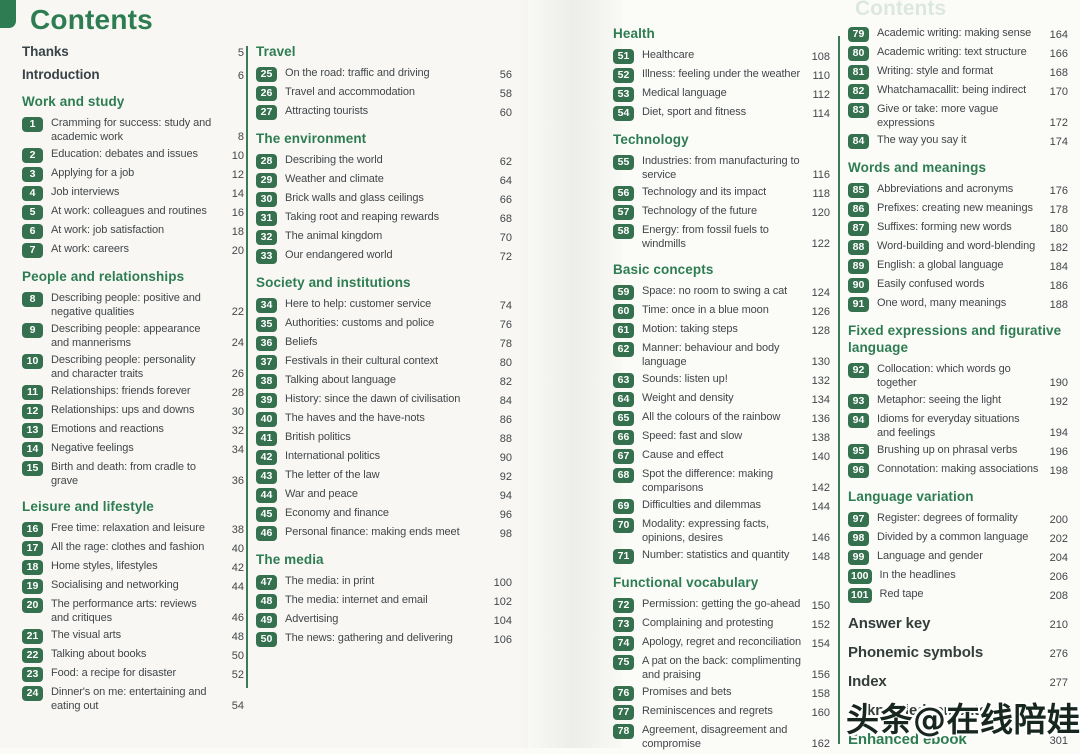  Describe the element at coordinates (570, 374) in the screenshot. I see `page-gutter-shadow` at that location.